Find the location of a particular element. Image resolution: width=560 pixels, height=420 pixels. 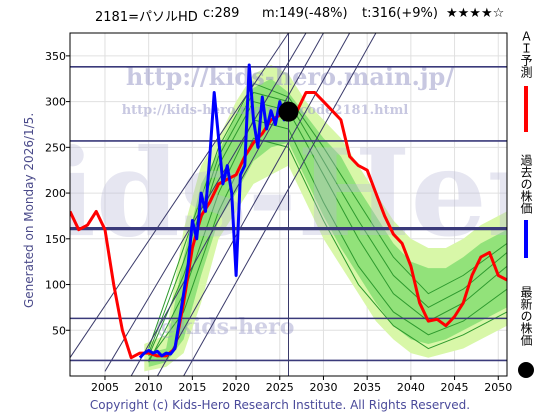

legend-latest-price-marker is located at coordinates (526, 370).